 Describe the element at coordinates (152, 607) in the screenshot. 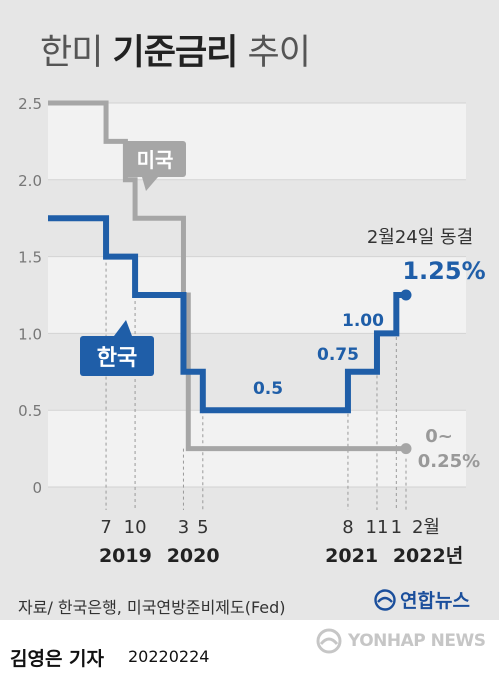

I see `source-note: 자료/ 한국은행, 미국연방준비제도(Fed)` at that location.